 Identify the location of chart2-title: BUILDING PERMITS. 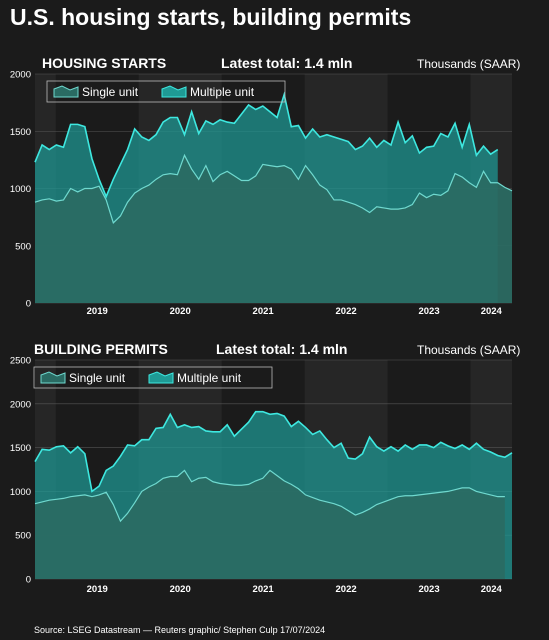
(101, 349).